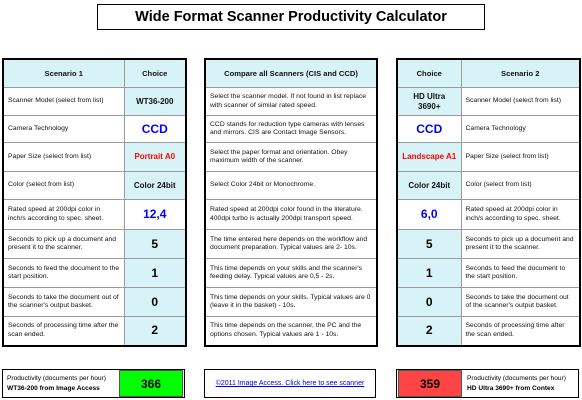 The height and width of the screenshot is (400, 582). What do you see at coordinates (520, 185) in the screenshot?
I see `scenario2-label: Color (select from list)` at bounding box center [520, 185].